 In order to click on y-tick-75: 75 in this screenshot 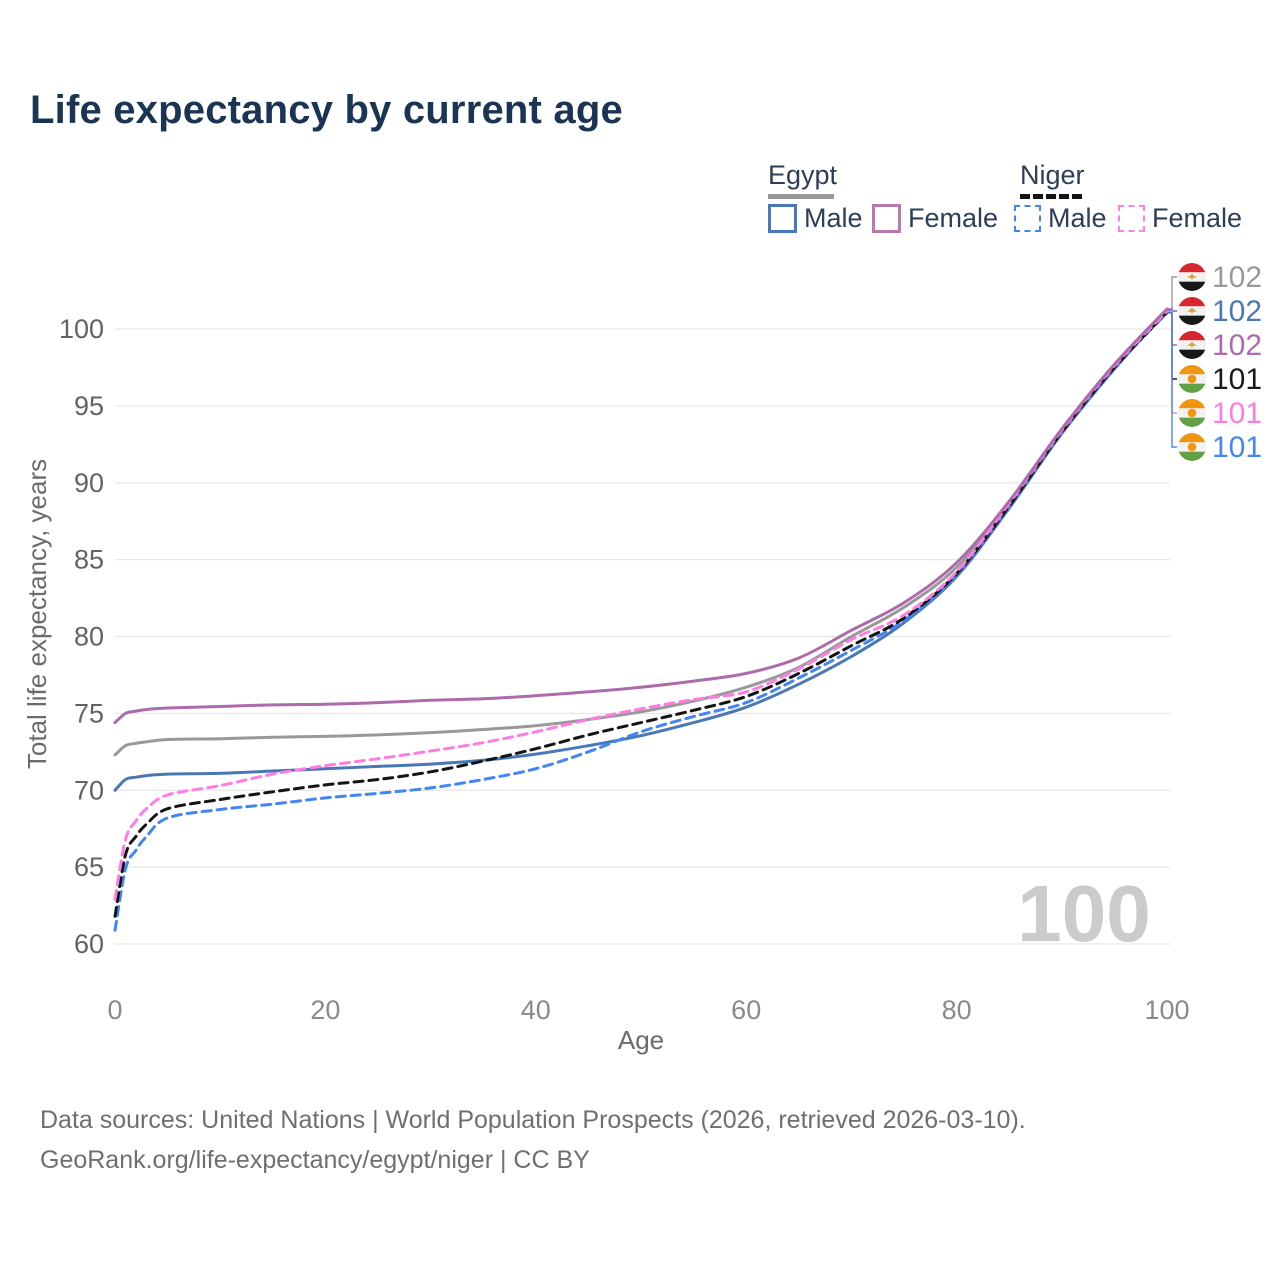, I will do `click(89, 713)`.